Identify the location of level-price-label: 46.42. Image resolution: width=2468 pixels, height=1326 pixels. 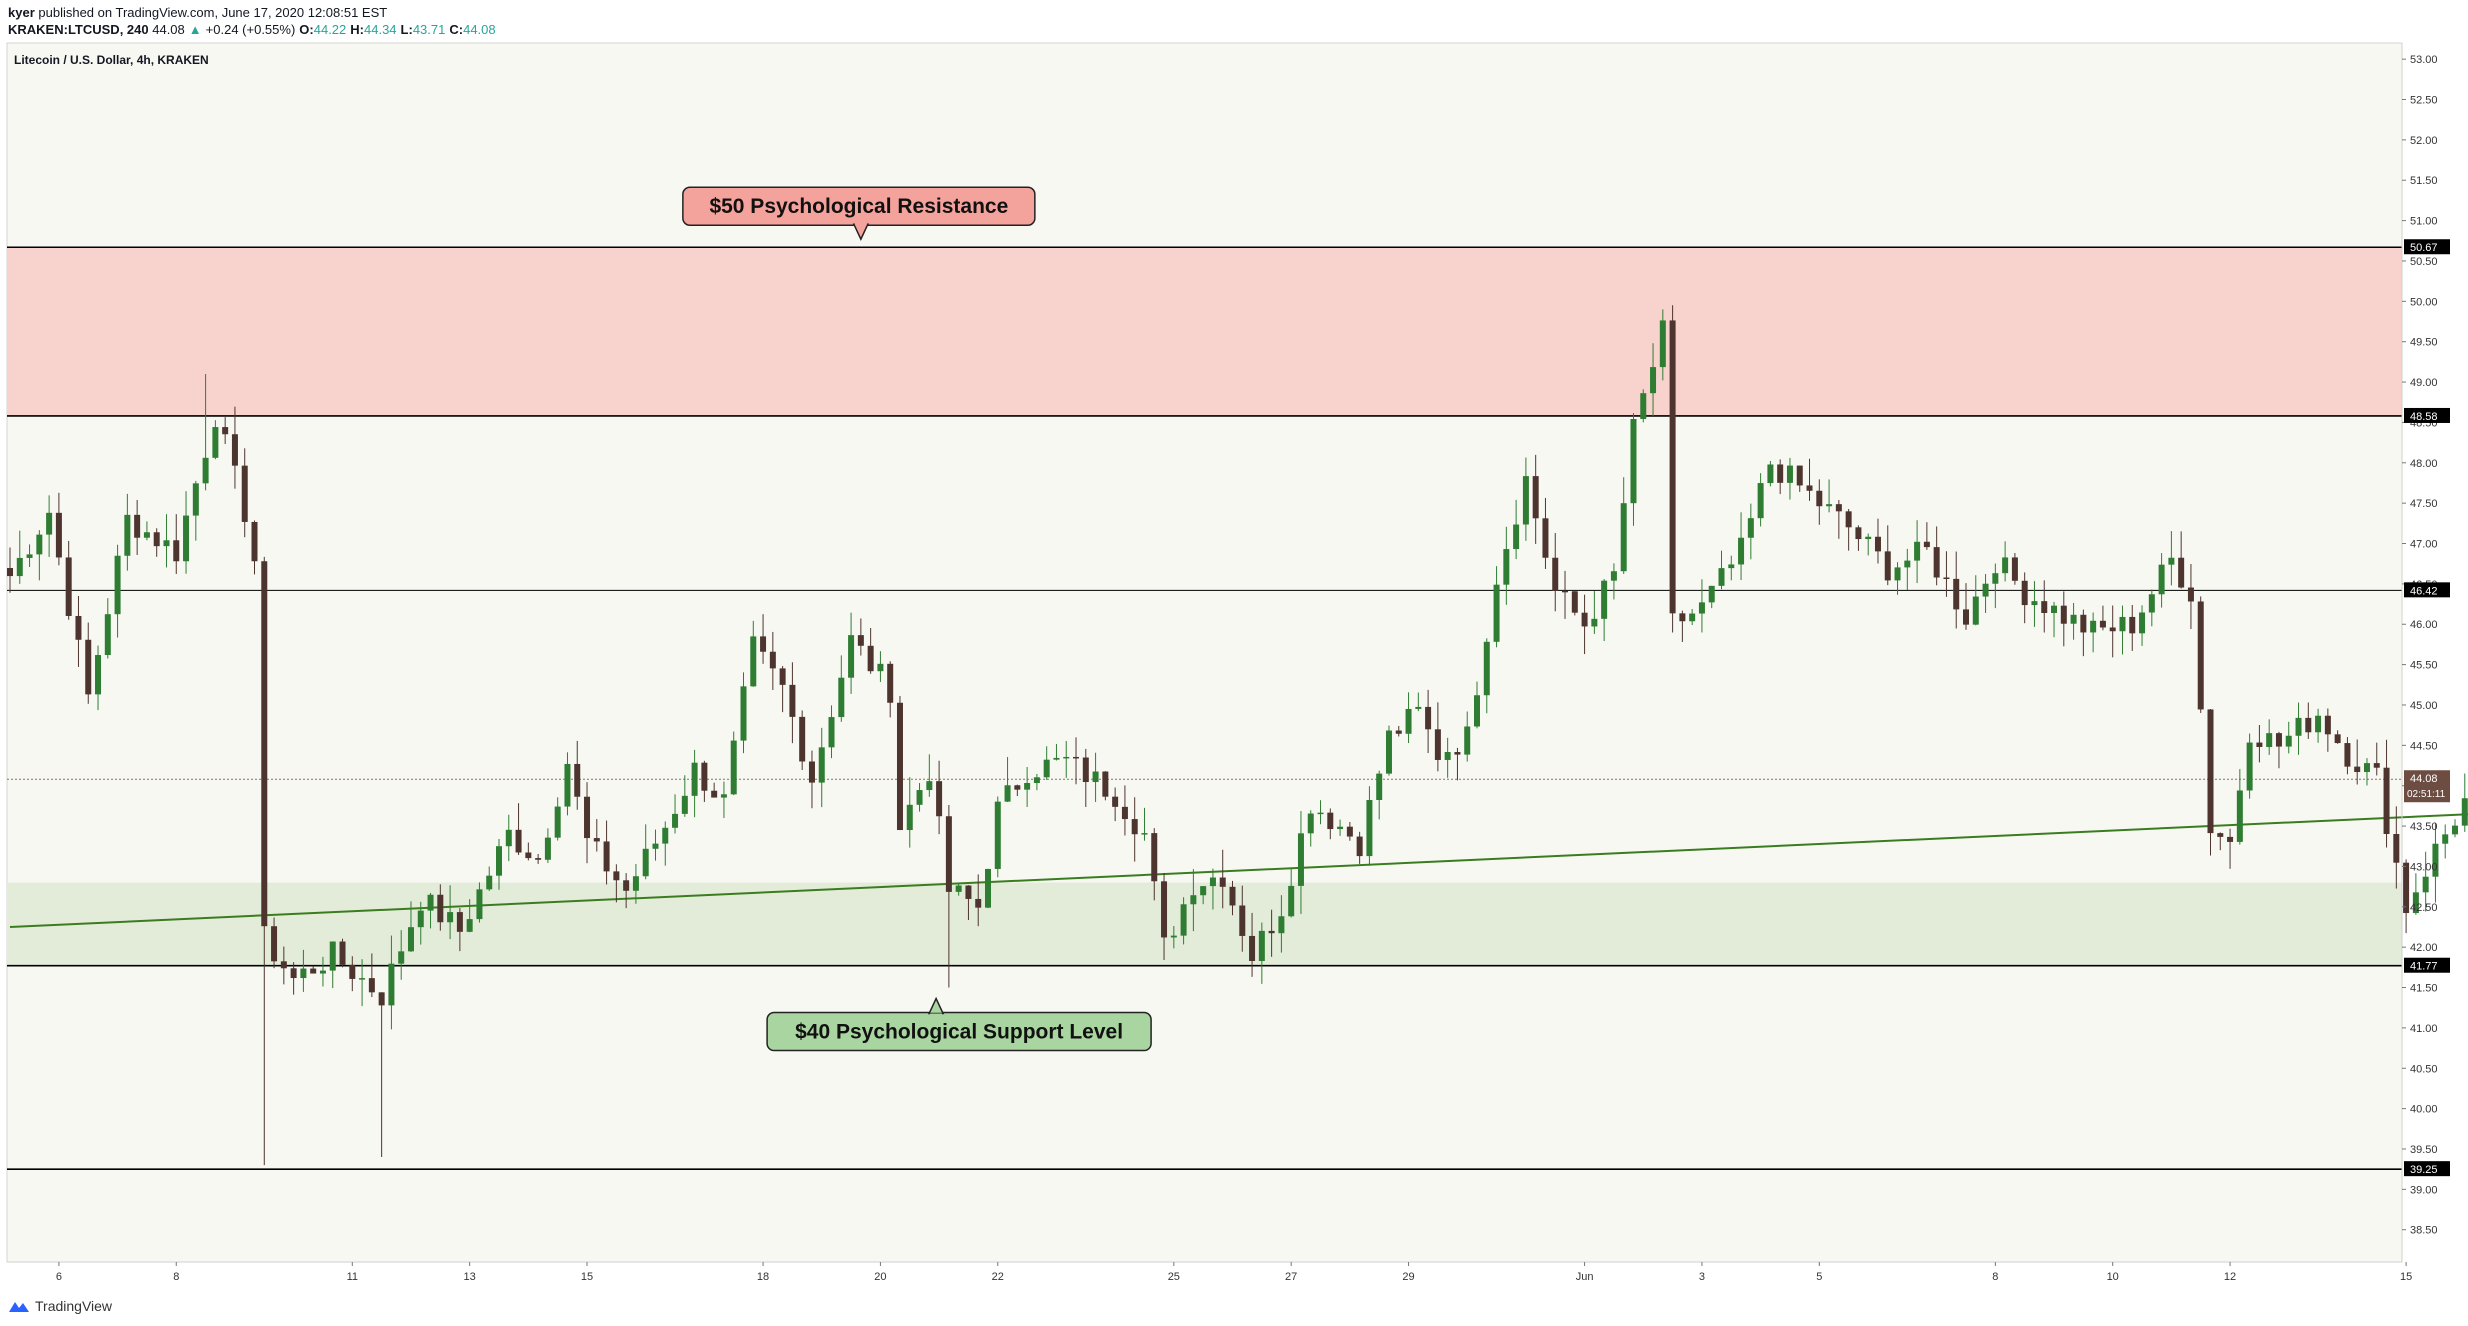
(2424, 591).